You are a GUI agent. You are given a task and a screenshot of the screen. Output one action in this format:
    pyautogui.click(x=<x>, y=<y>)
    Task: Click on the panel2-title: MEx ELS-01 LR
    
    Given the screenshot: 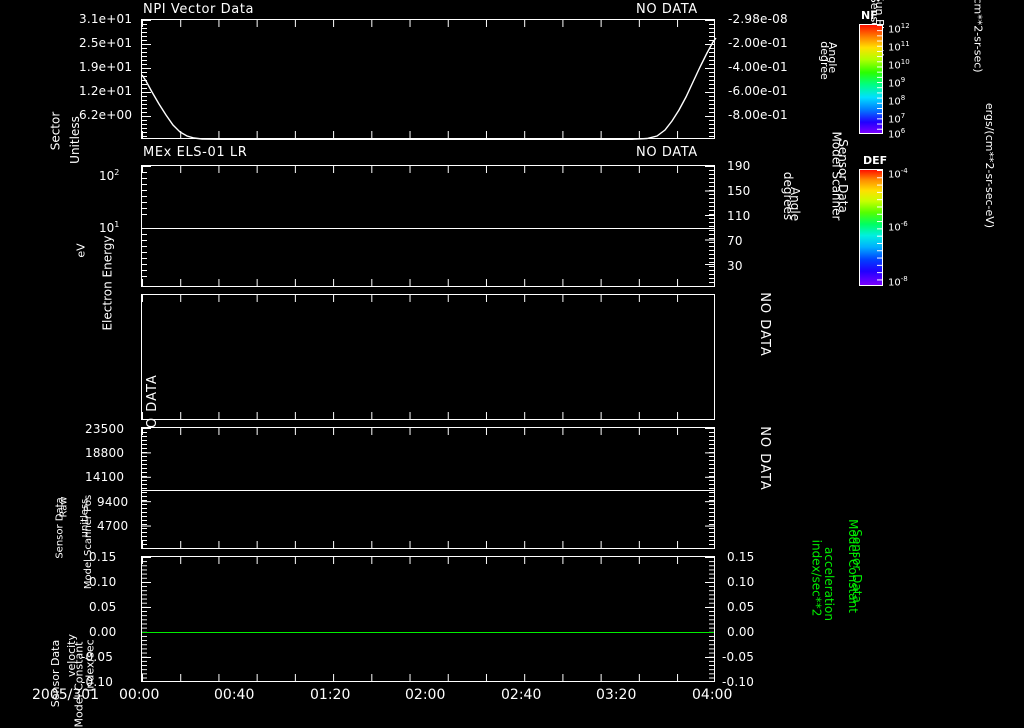 What is the action you would take?
    pyautogui.click(x=195, y=152)
    